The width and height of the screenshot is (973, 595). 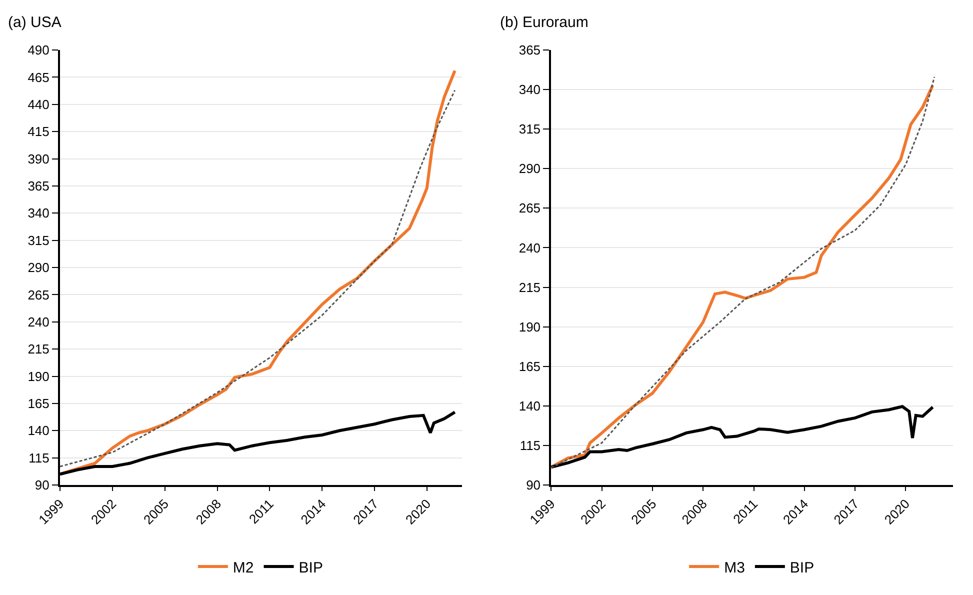 I want to click on legend-label: M3, so click(x=734, y=567).